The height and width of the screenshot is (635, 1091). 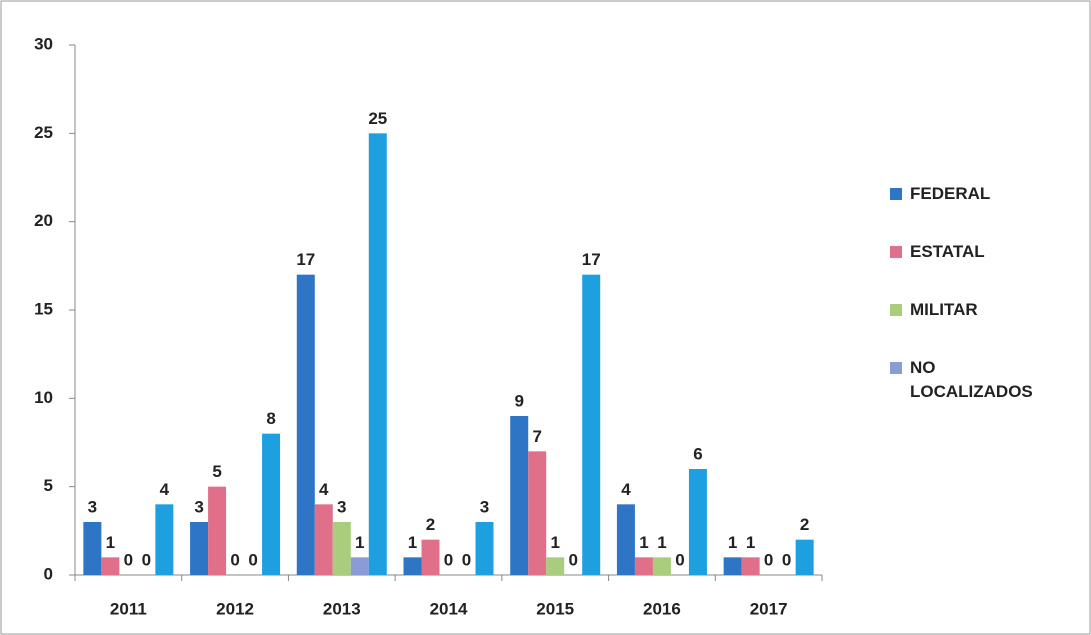 I want to click on legend-label: MILITAR, so click(x=944, y=309).